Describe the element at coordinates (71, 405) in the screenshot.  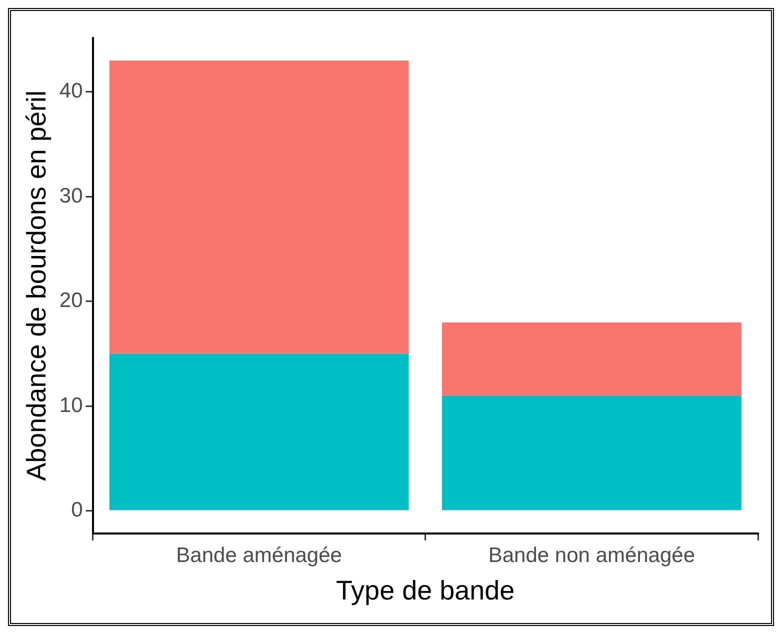
I see `y-tick-label: 10` at that location.